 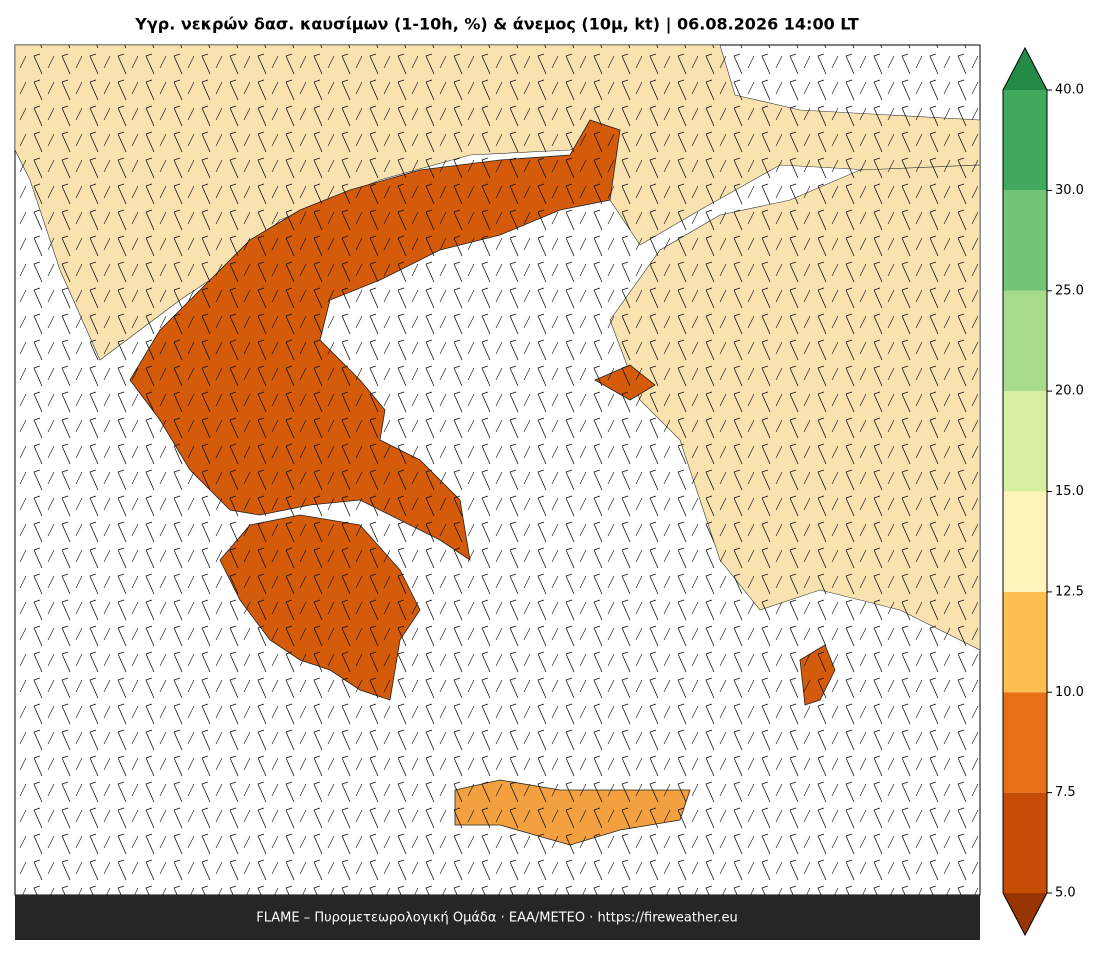 I want to click on colorbar-tick-label: 20.0, so click(x=1069, y=391).